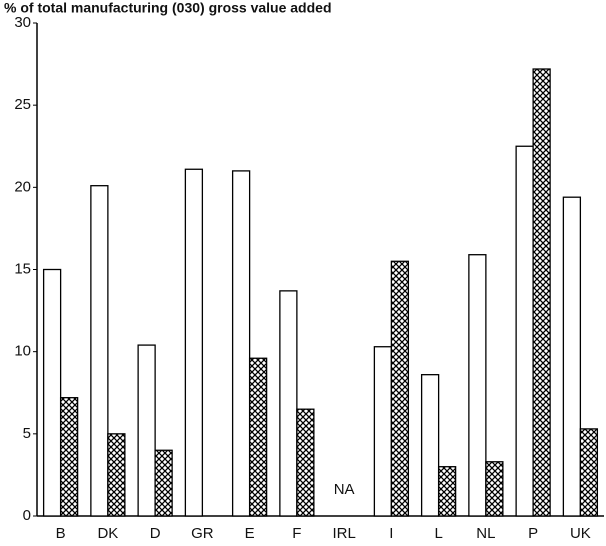 This screenshot has height=546, width=606. I want to click on x-tick-label: UK, so click(580, 533).